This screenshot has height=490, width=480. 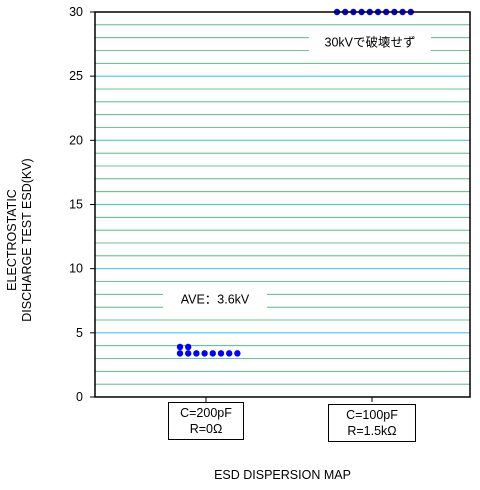 What do you see at coordinates (372, 431) in the screenshot?
I see `category-label-100pf-line2: R=1.5kΩ` at bounding box center [372, 431].